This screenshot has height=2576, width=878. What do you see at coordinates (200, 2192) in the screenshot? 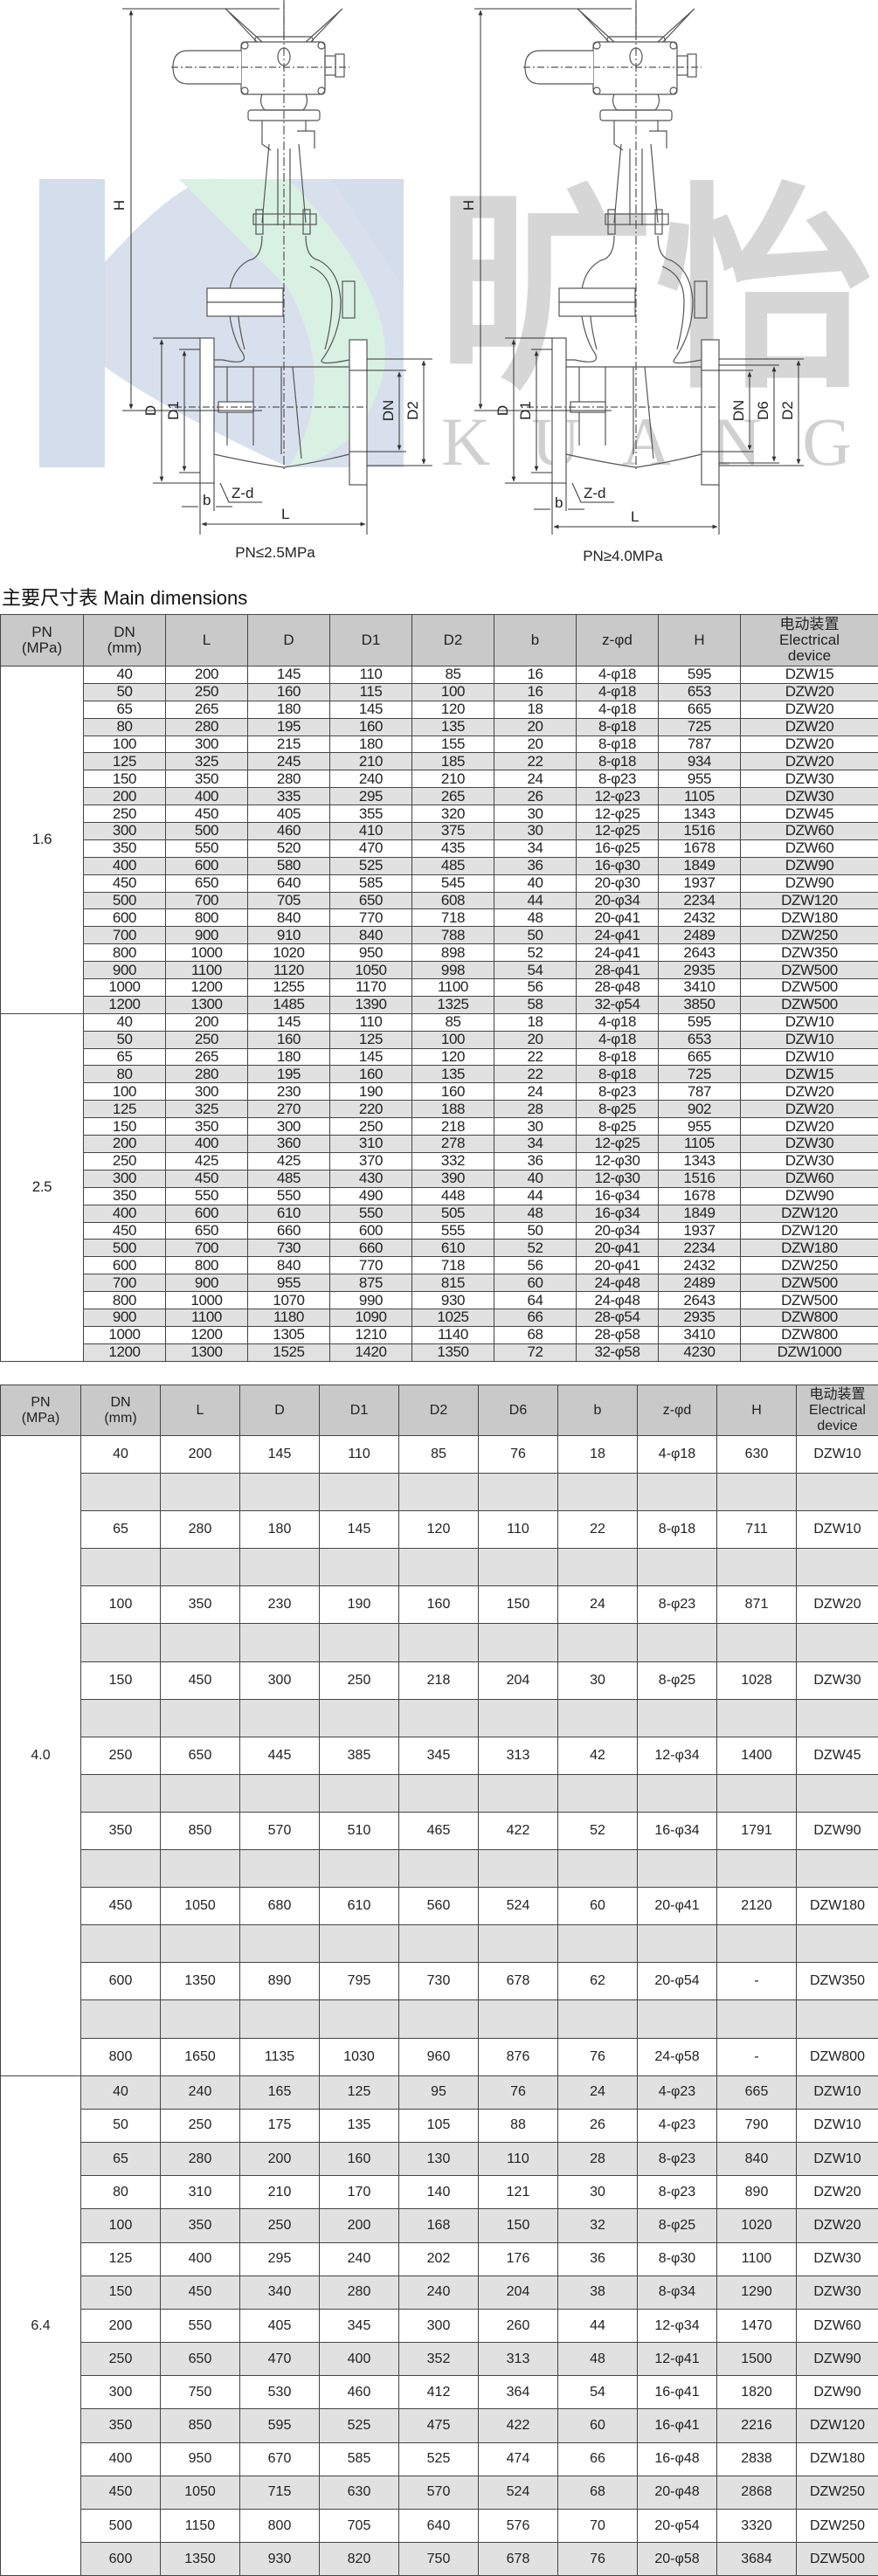
I see `table-cell: 310` at bounding box center [200, 2192].